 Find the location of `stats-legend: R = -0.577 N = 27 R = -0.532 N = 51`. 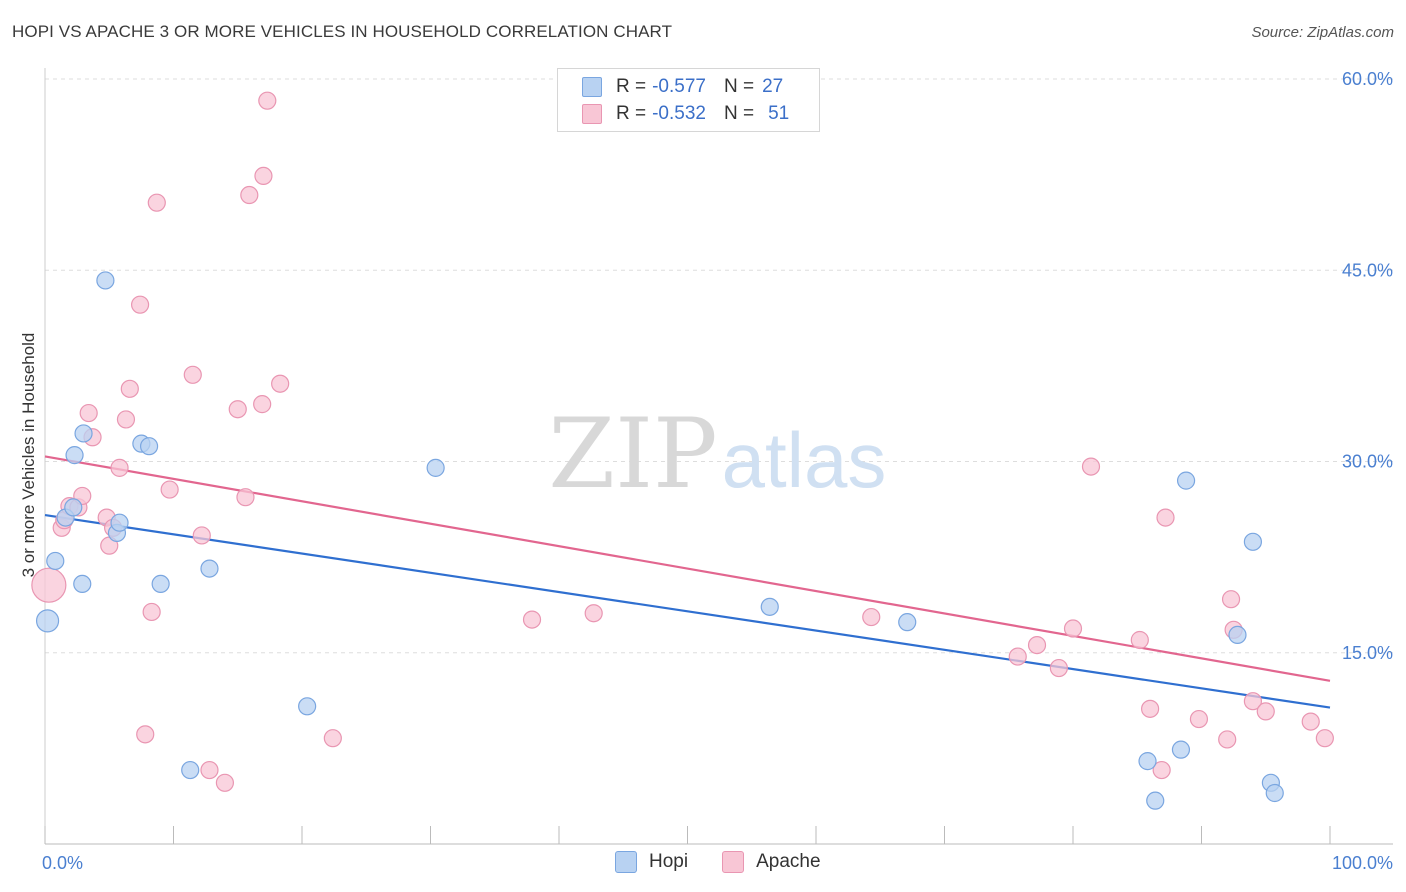

stats-legend: R = -0.577 N = 27 R = -0.532 N = 51 is located at coordinates (688, 100).